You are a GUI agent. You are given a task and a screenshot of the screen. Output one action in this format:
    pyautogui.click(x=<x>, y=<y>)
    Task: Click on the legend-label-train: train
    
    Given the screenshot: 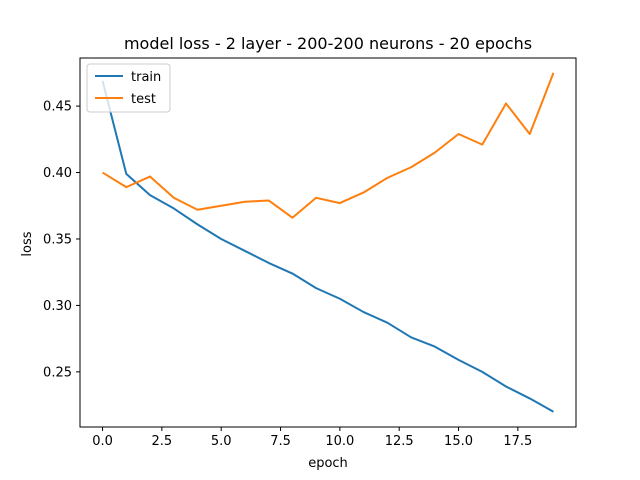 What is the action you would take?
    pyautogui.click(x=146, y=77)
    